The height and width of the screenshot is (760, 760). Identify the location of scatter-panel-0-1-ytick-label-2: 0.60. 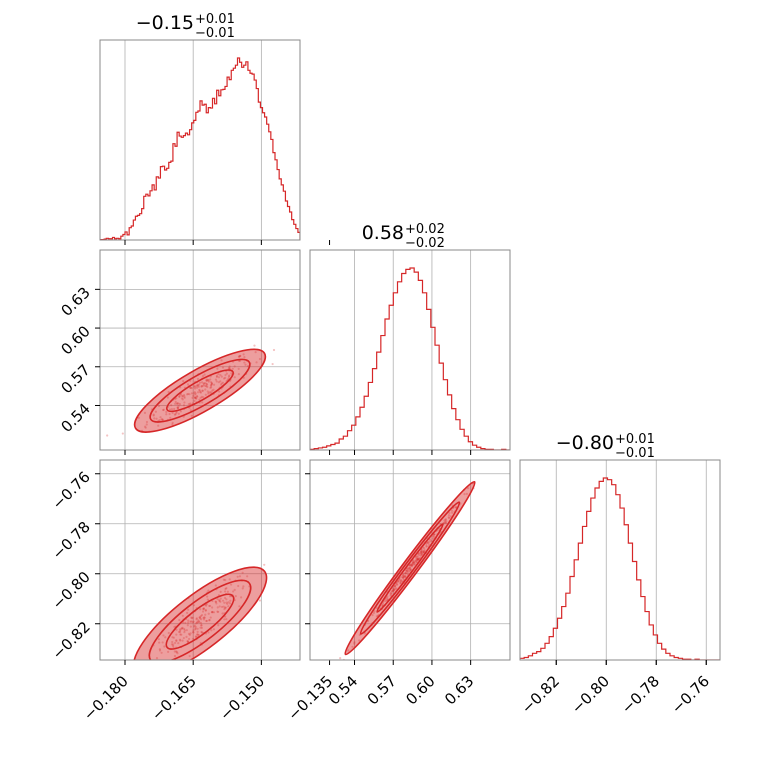
(75, 340).